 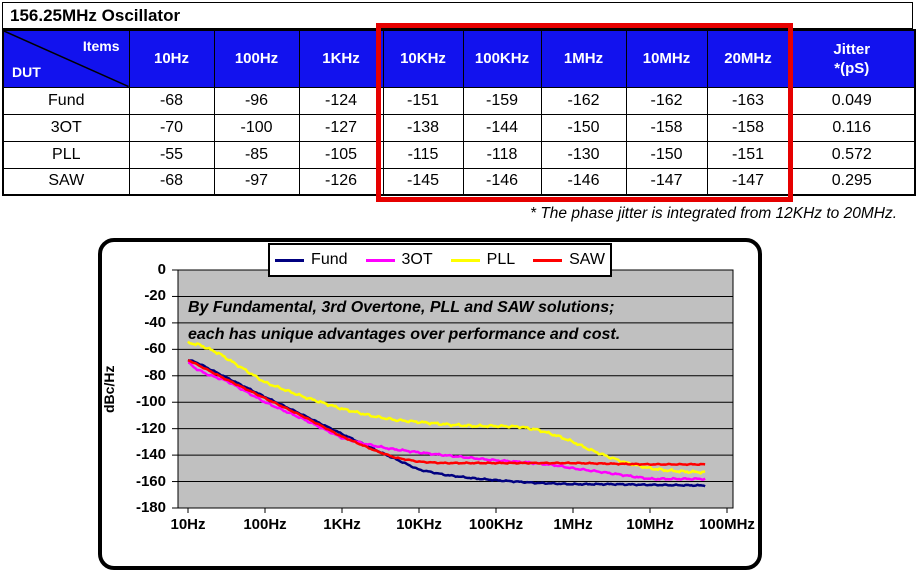 I want to click on jitter-label-line2: *(pS), so click(x=852, y=68).